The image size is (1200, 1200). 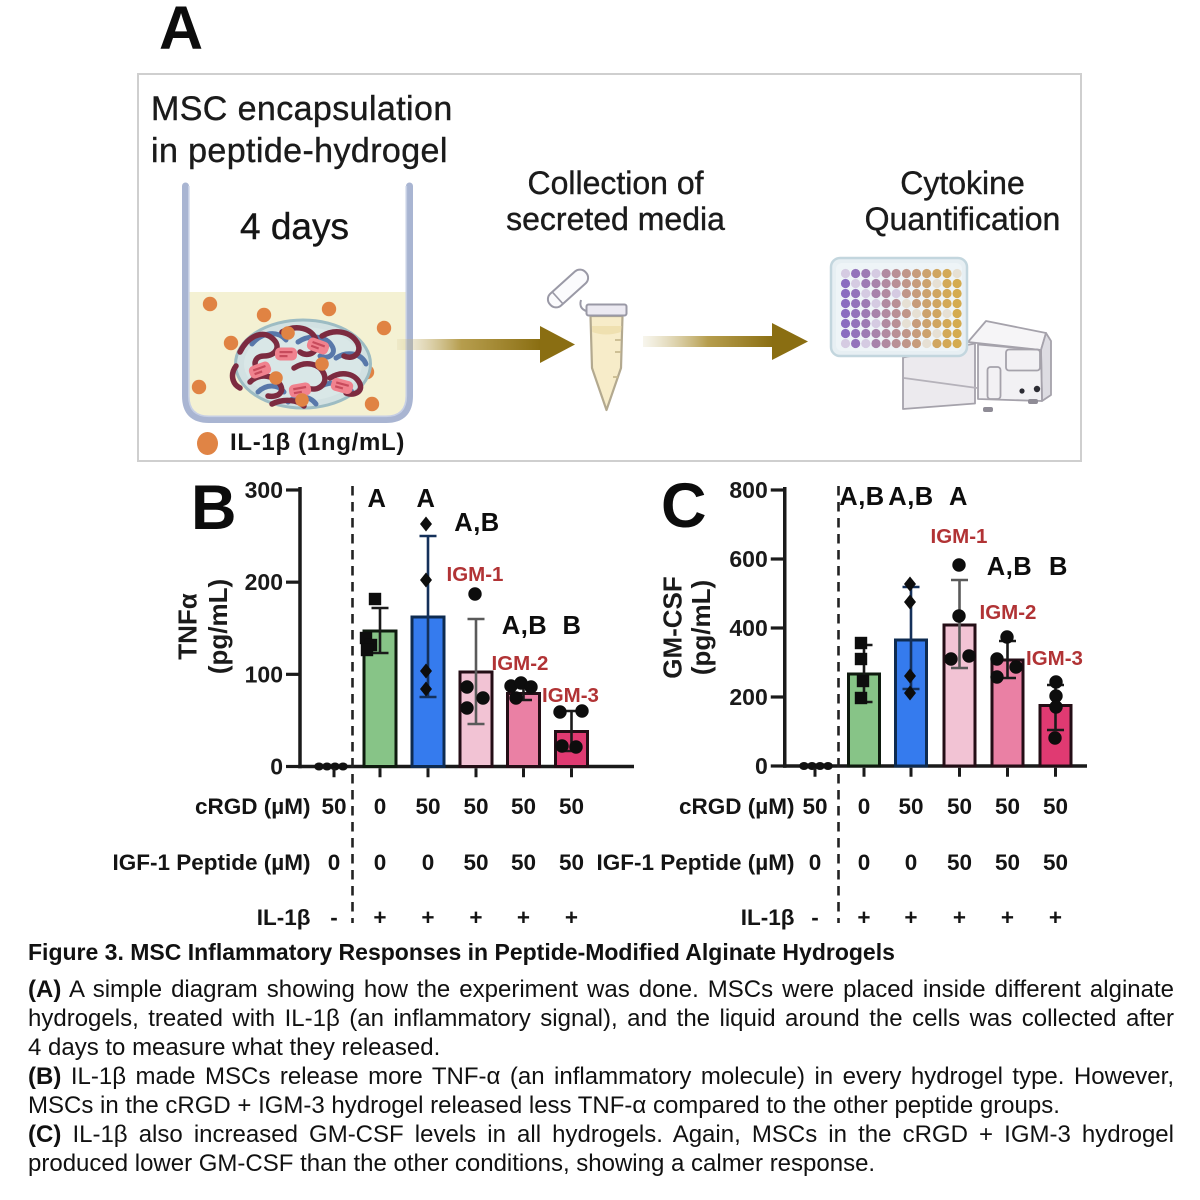 I want to click on svg-text: 800, so click(x=748, y=490).